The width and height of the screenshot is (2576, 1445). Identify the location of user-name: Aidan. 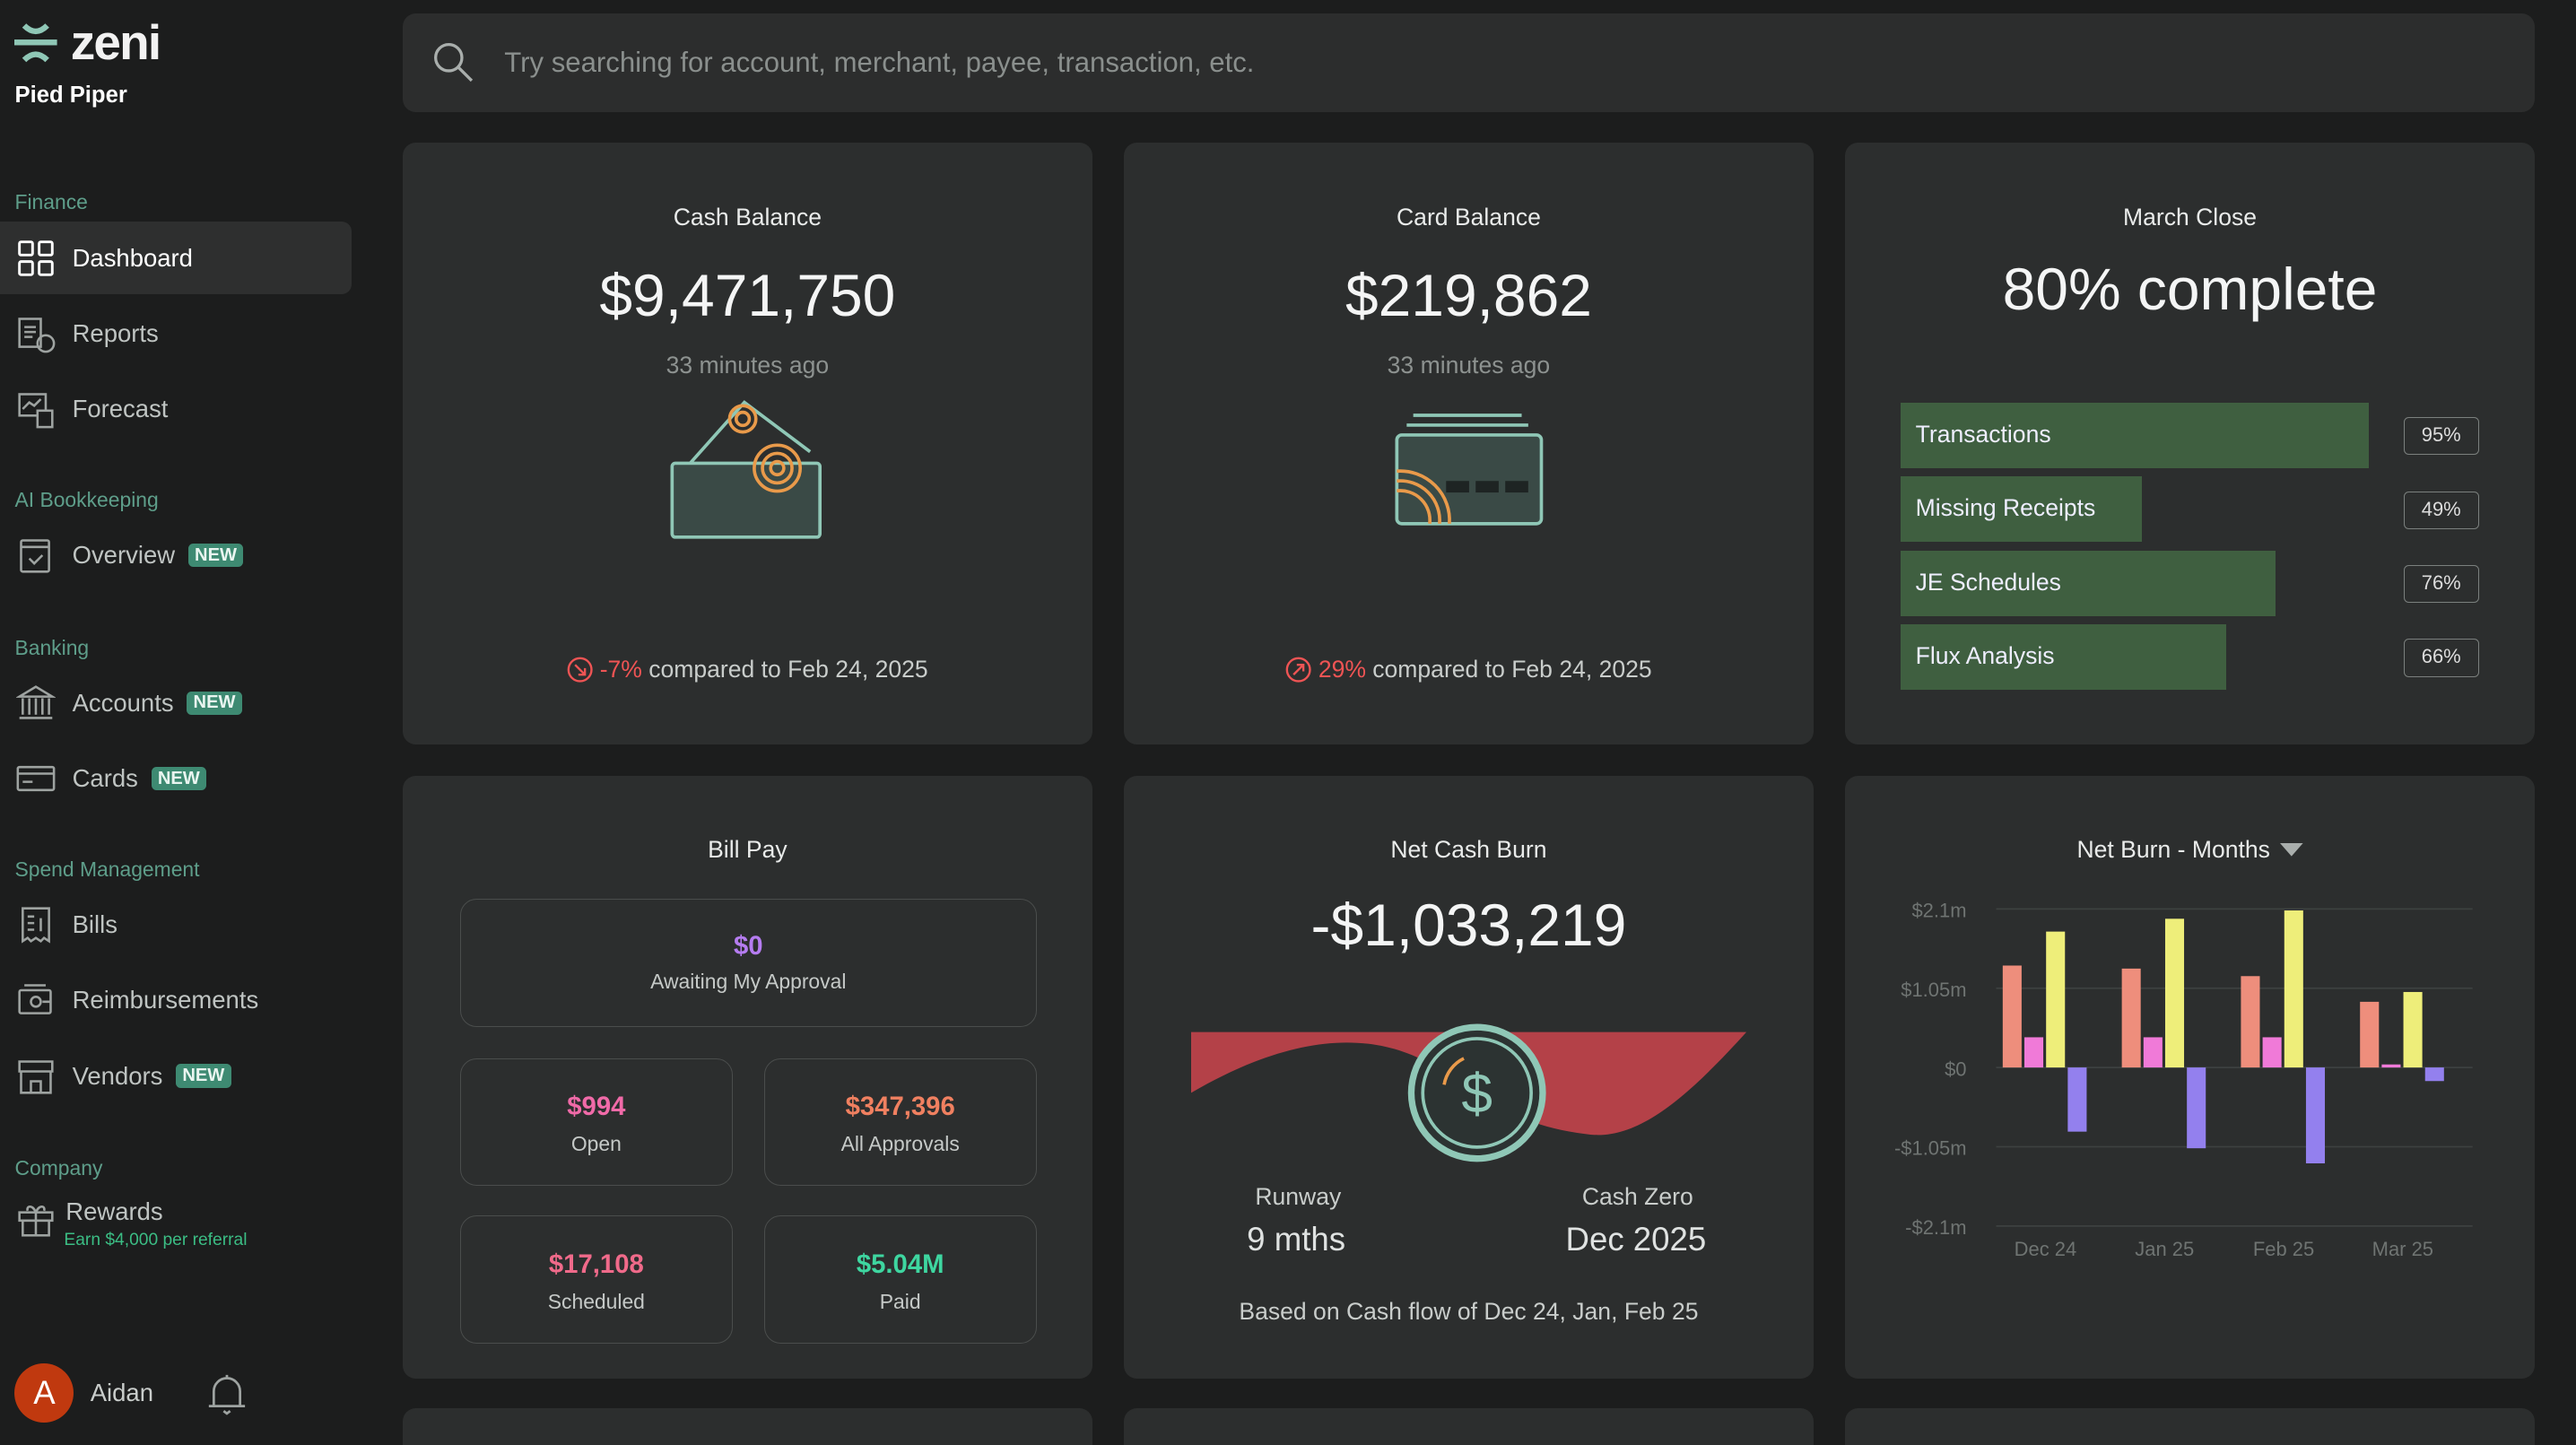
(121, 1393).